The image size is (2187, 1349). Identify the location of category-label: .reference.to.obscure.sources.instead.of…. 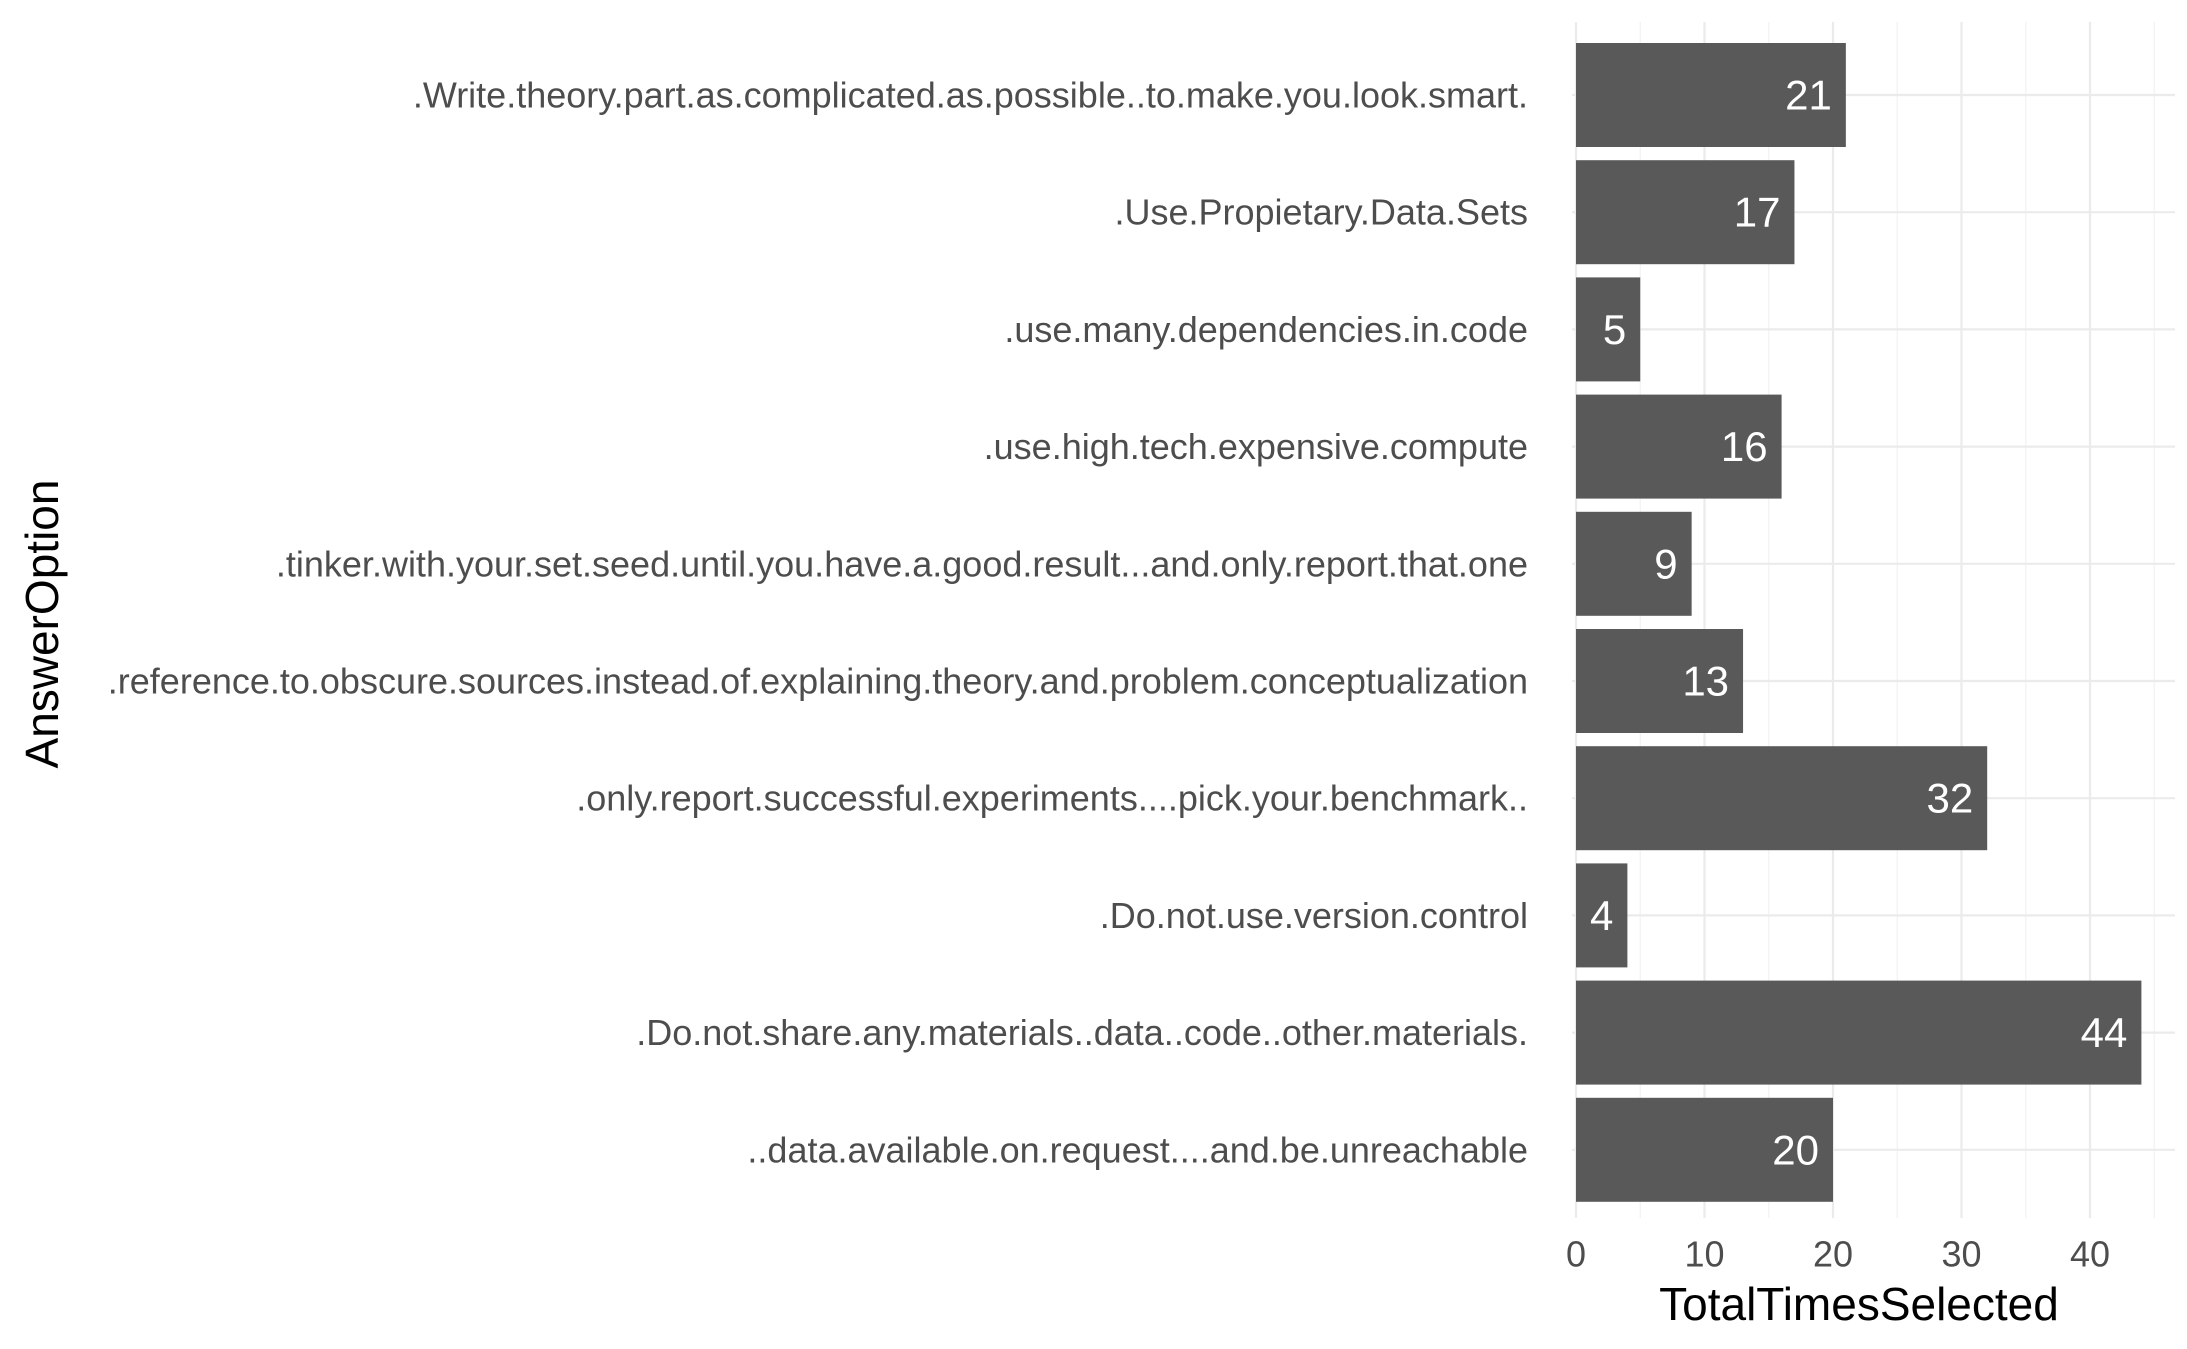
(818, 681).